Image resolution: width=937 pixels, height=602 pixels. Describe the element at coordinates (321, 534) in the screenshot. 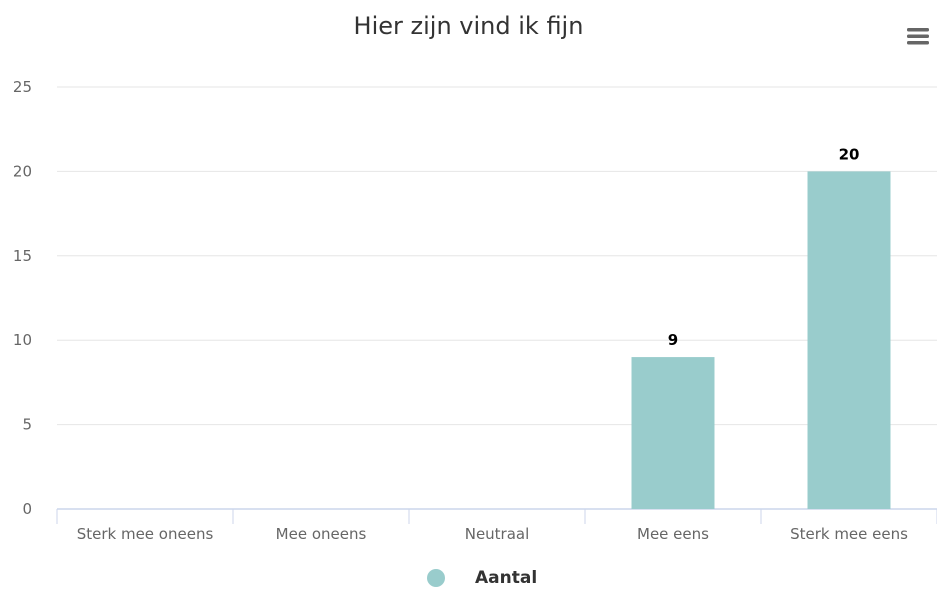

I see `x-tick-label: Mee oneens` at that location.